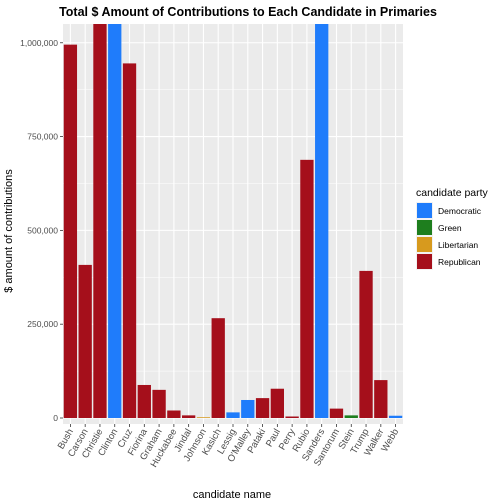 This screenshot has height=504, width=504. Describe the element at coordinates (424, 227) in the screenshot. I see `legend-swatch-green` at that location.